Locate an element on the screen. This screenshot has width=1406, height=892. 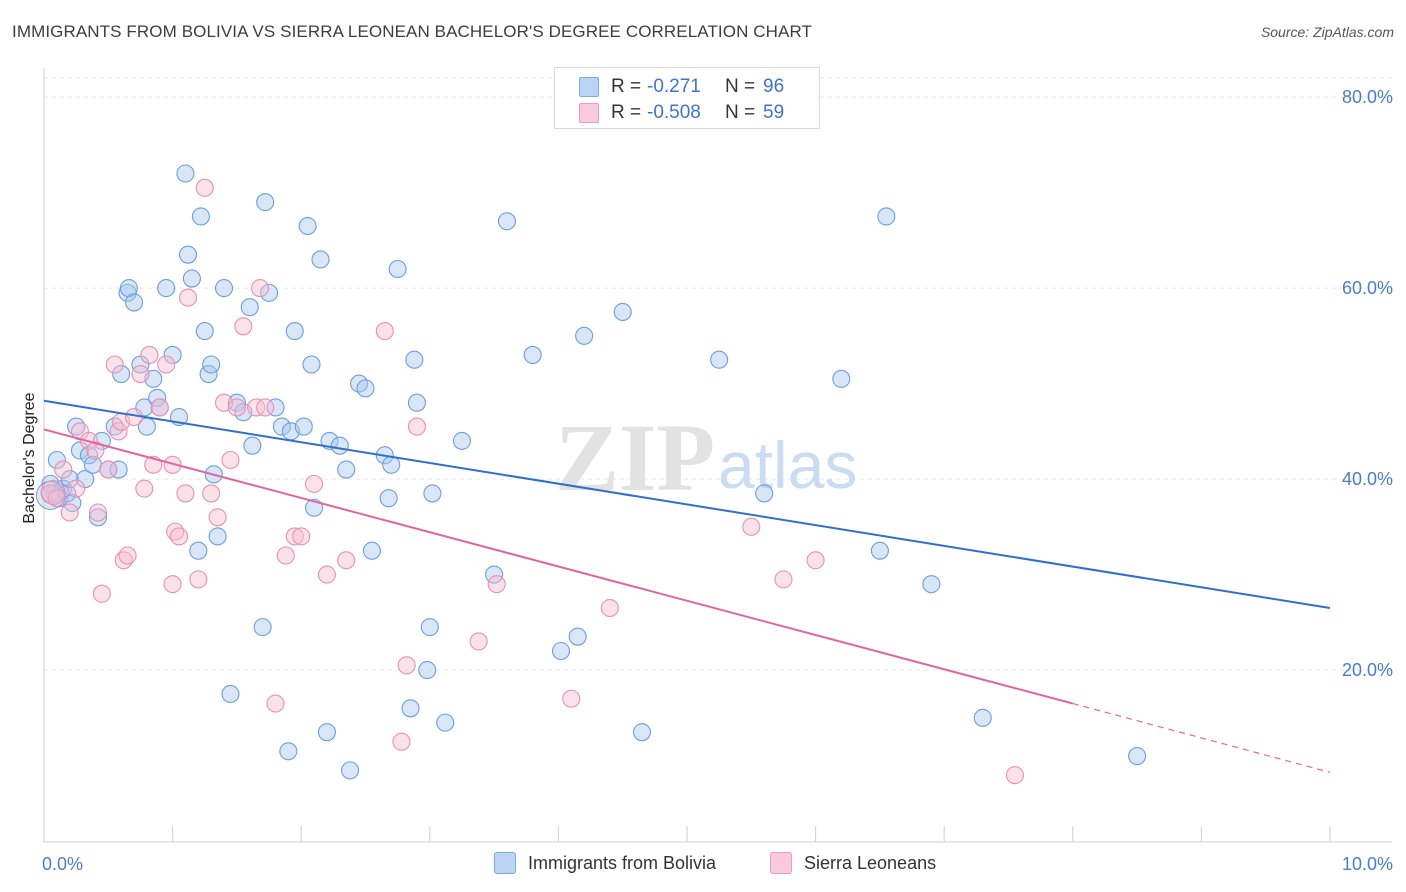
legend-row-bolivia: R = -0.271 N = 96 is located at coordinates (681, 87).